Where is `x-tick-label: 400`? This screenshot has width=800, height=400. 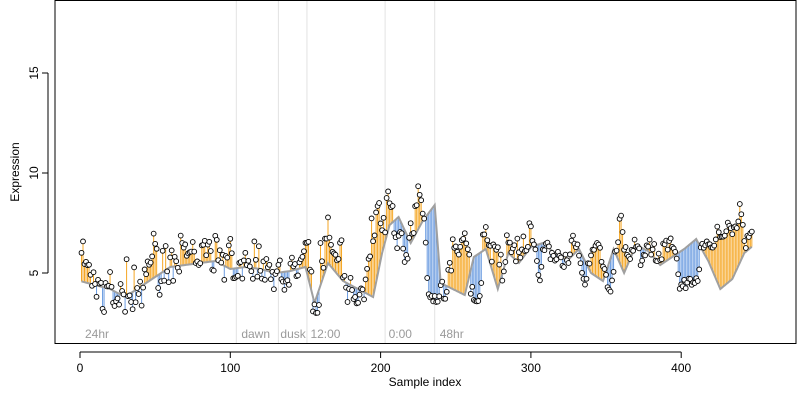 x-tick-label: 400 is located at coordinates (681, 368).